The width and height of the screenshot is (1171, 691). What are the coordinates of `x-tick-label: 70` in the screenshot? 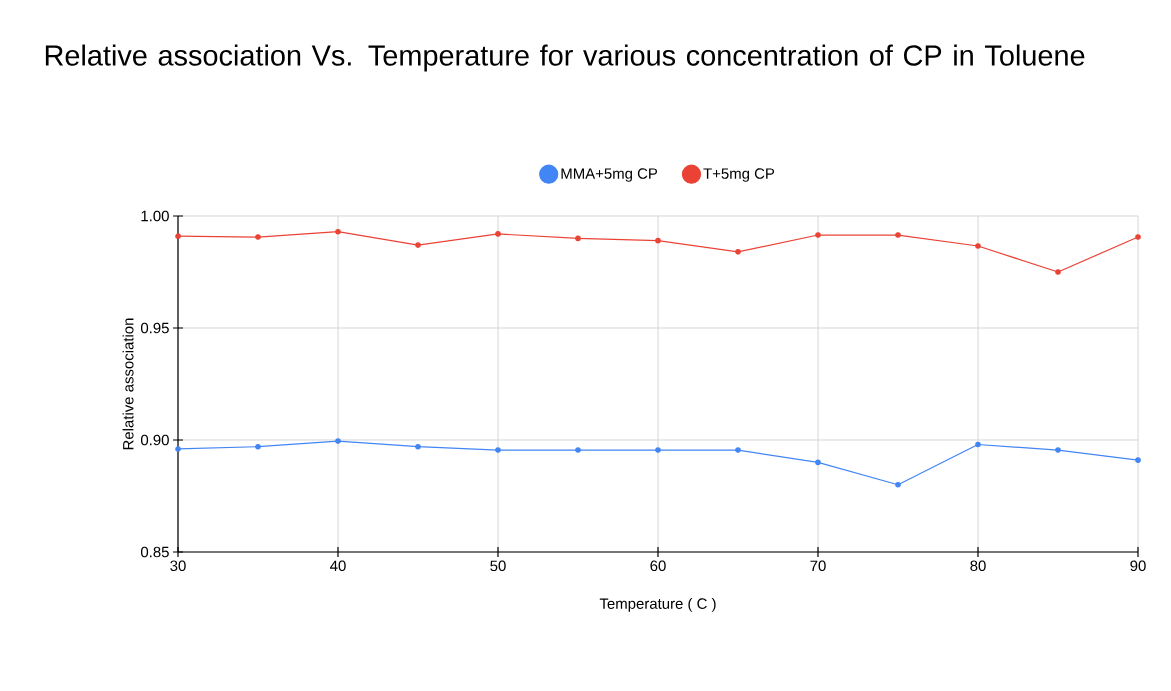 It's located at (818, 566).